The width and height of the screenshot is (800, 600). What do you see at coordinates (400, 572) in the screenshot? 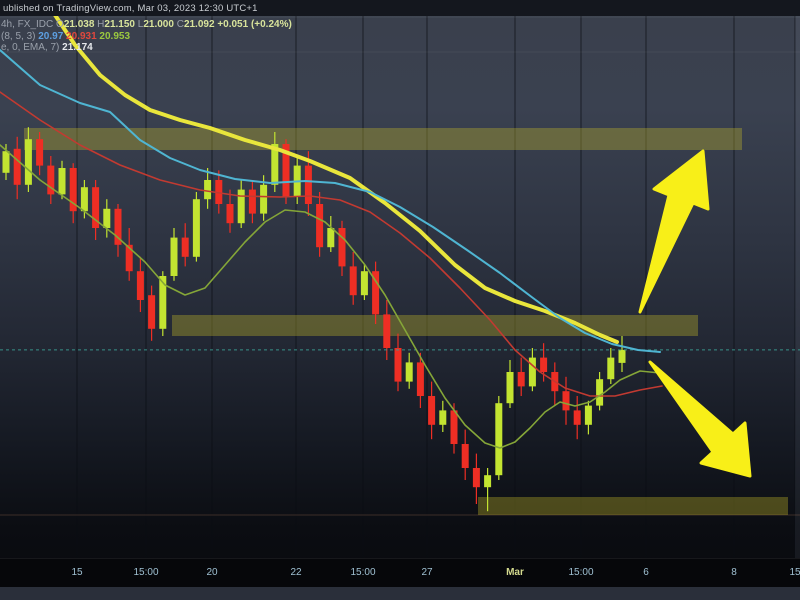
I see `time-axis: 15 15:00 20 22 15:00 27 Mar 15:00 6 8 15` at bounding box center [400, 572].